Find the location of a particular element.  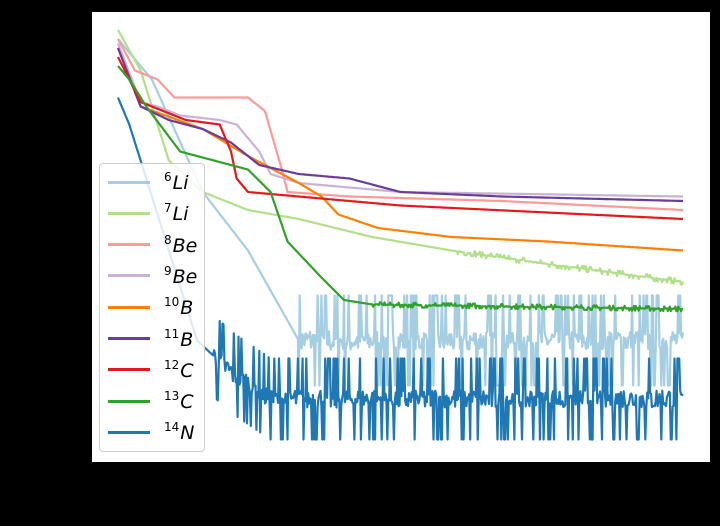

legend-item-8Be: 8Be is located at coordinates (152, 245).